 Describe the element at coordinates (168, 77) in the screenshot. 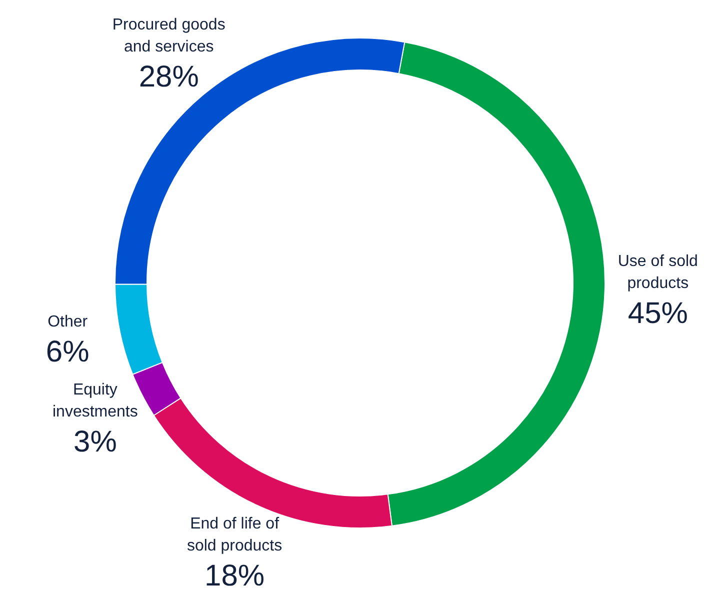

I see `data-label: 28%` at that location.